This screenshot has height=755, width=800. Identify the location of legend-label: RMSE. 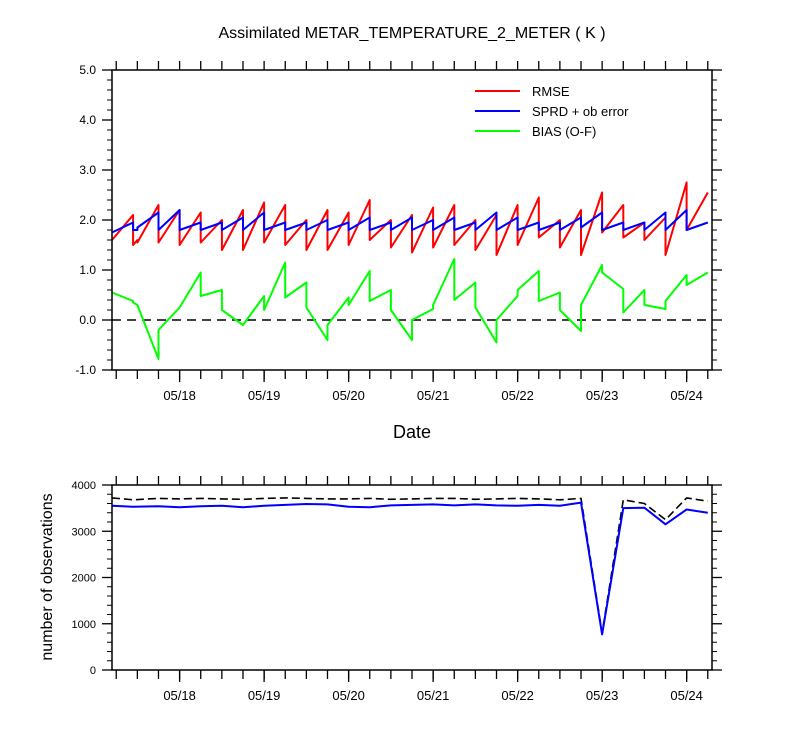
(551, 91).